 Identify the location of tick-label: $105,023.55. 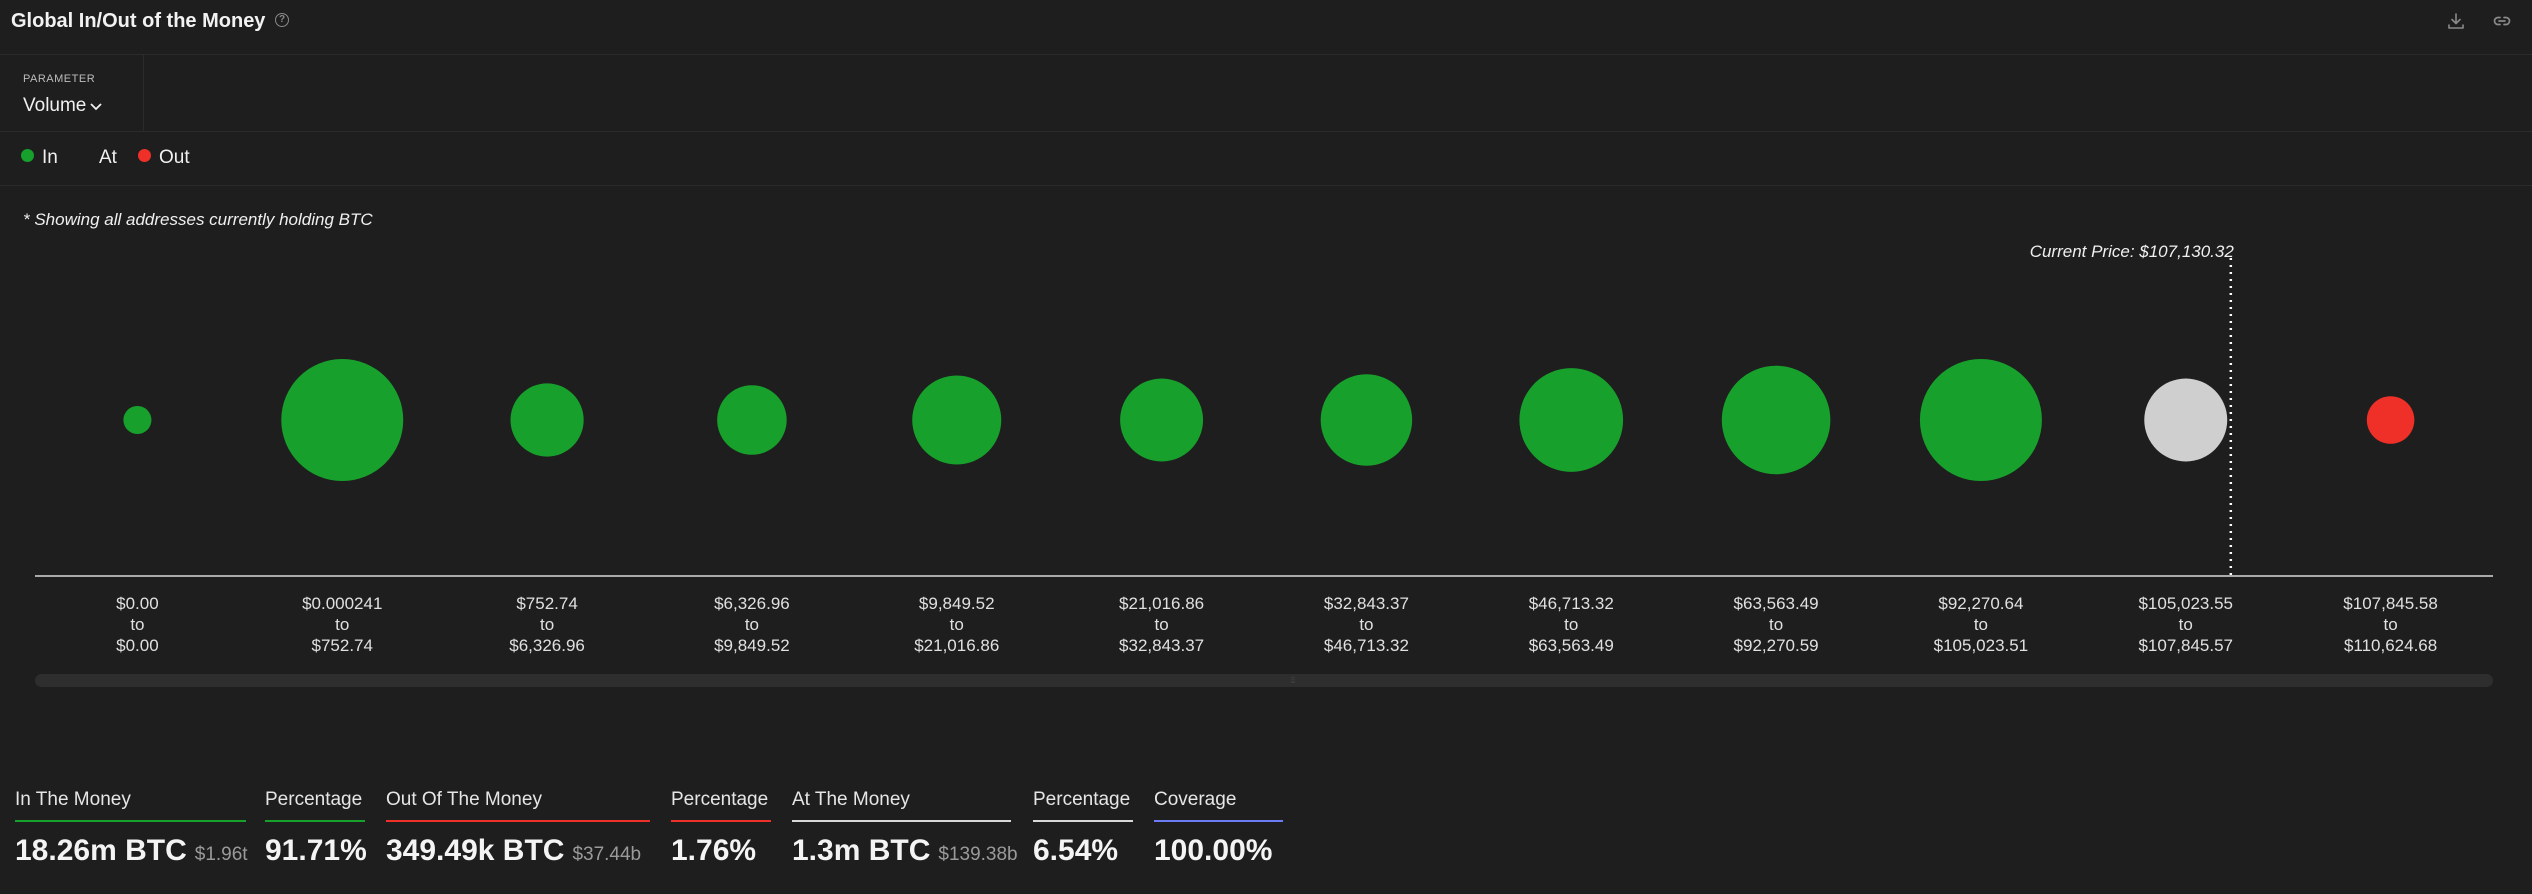
(2185, 603).